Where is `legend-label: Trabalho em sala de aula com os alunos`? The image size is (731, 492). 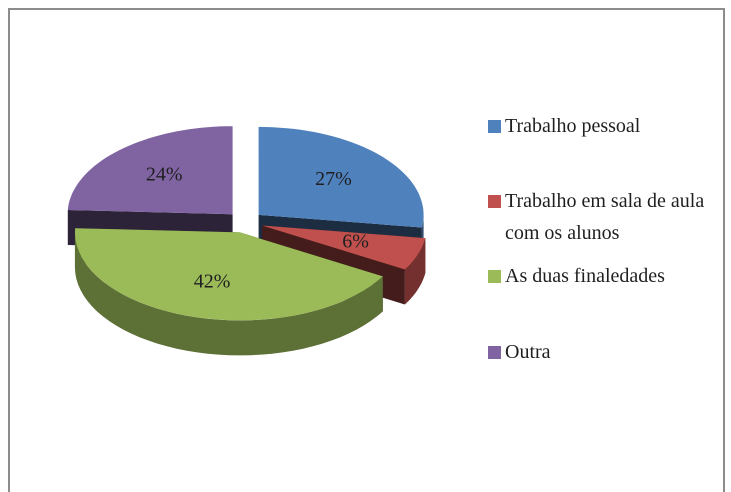
legend-label: Trabalho em sala de aula com os alunos is located at coordinates (605, 217).